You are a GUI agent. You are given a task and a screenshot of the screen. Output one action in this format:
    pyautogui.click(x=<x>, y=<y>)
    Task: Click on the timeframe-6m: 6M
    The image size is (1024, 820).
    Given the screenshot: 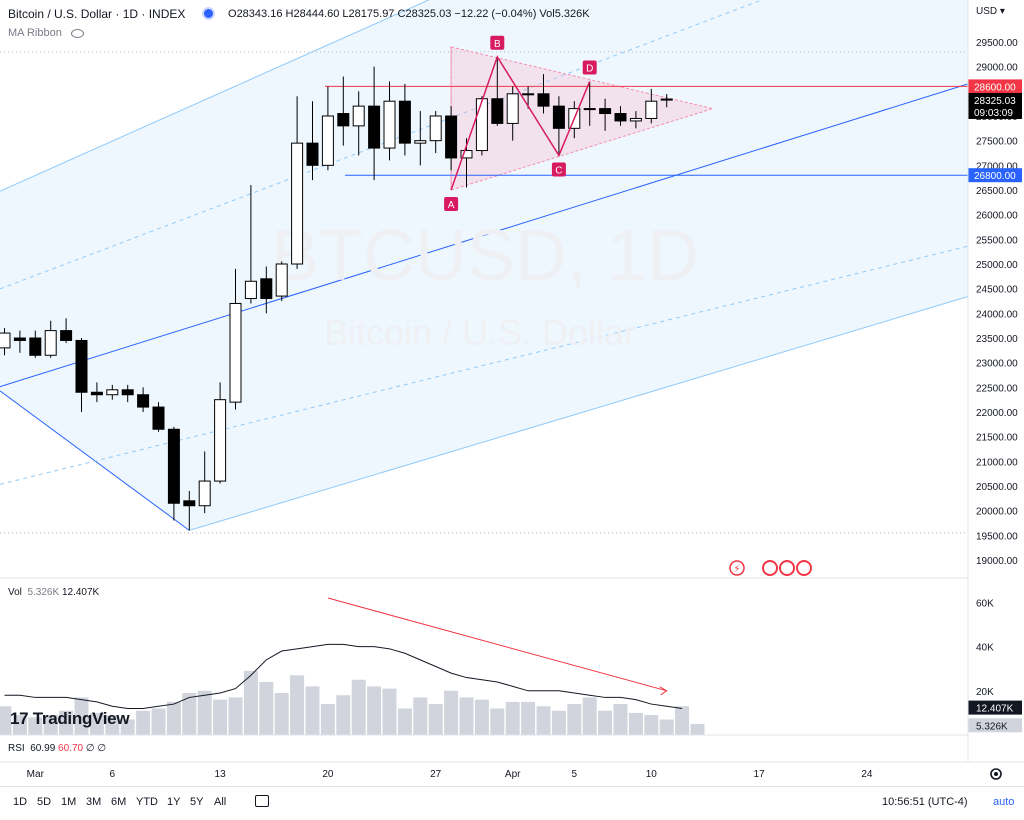 What is the action you would take?
    pyautogui.click(x=119, y=802)
    